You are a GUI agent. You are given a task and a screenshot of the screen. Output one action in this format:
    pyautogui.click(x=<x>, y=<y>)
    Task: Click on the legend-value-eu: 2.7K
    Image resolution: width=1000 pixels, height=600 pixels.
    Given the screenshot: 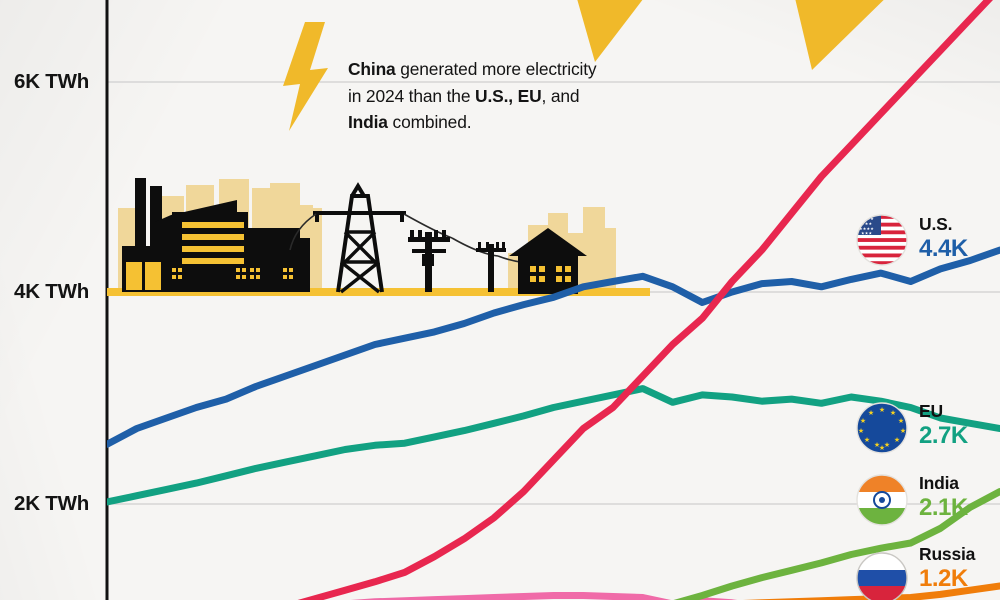 What is the action you would take?
    pyautogui.click(x=943, y=435)
    